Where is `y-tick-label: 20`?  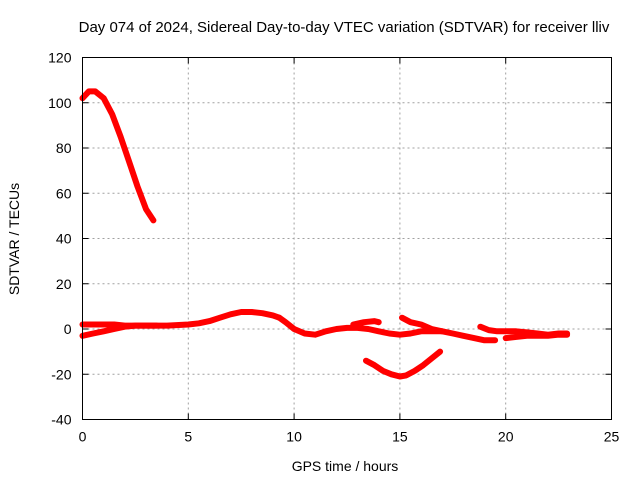
y-tick-label: 20 is located at coordinates (64, 284).